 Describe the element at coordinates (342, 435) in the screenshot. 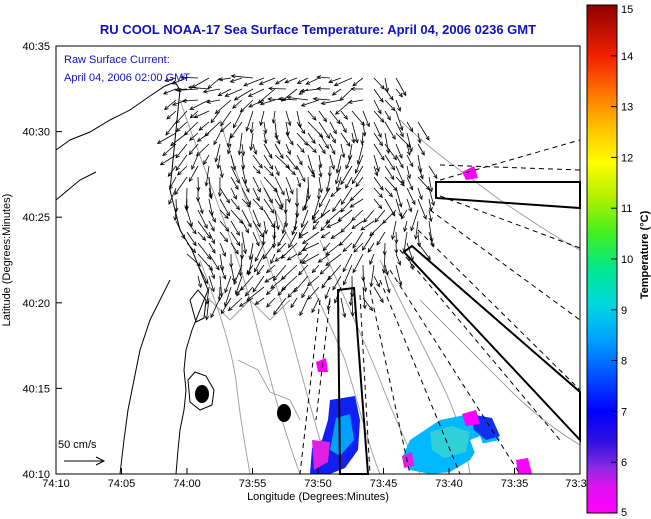

I see `sst-patch` at that location.